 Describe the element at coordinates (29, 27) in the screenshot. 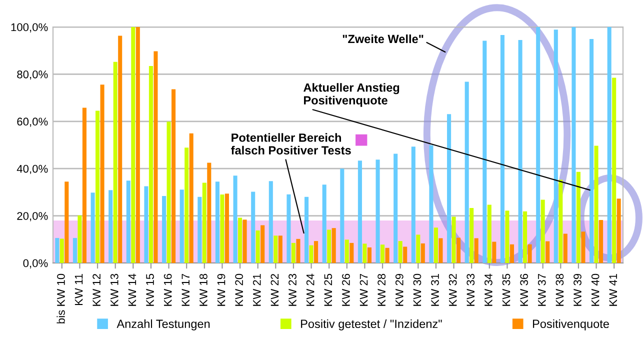

I see `y-tick-label: 100,0%` at that location.